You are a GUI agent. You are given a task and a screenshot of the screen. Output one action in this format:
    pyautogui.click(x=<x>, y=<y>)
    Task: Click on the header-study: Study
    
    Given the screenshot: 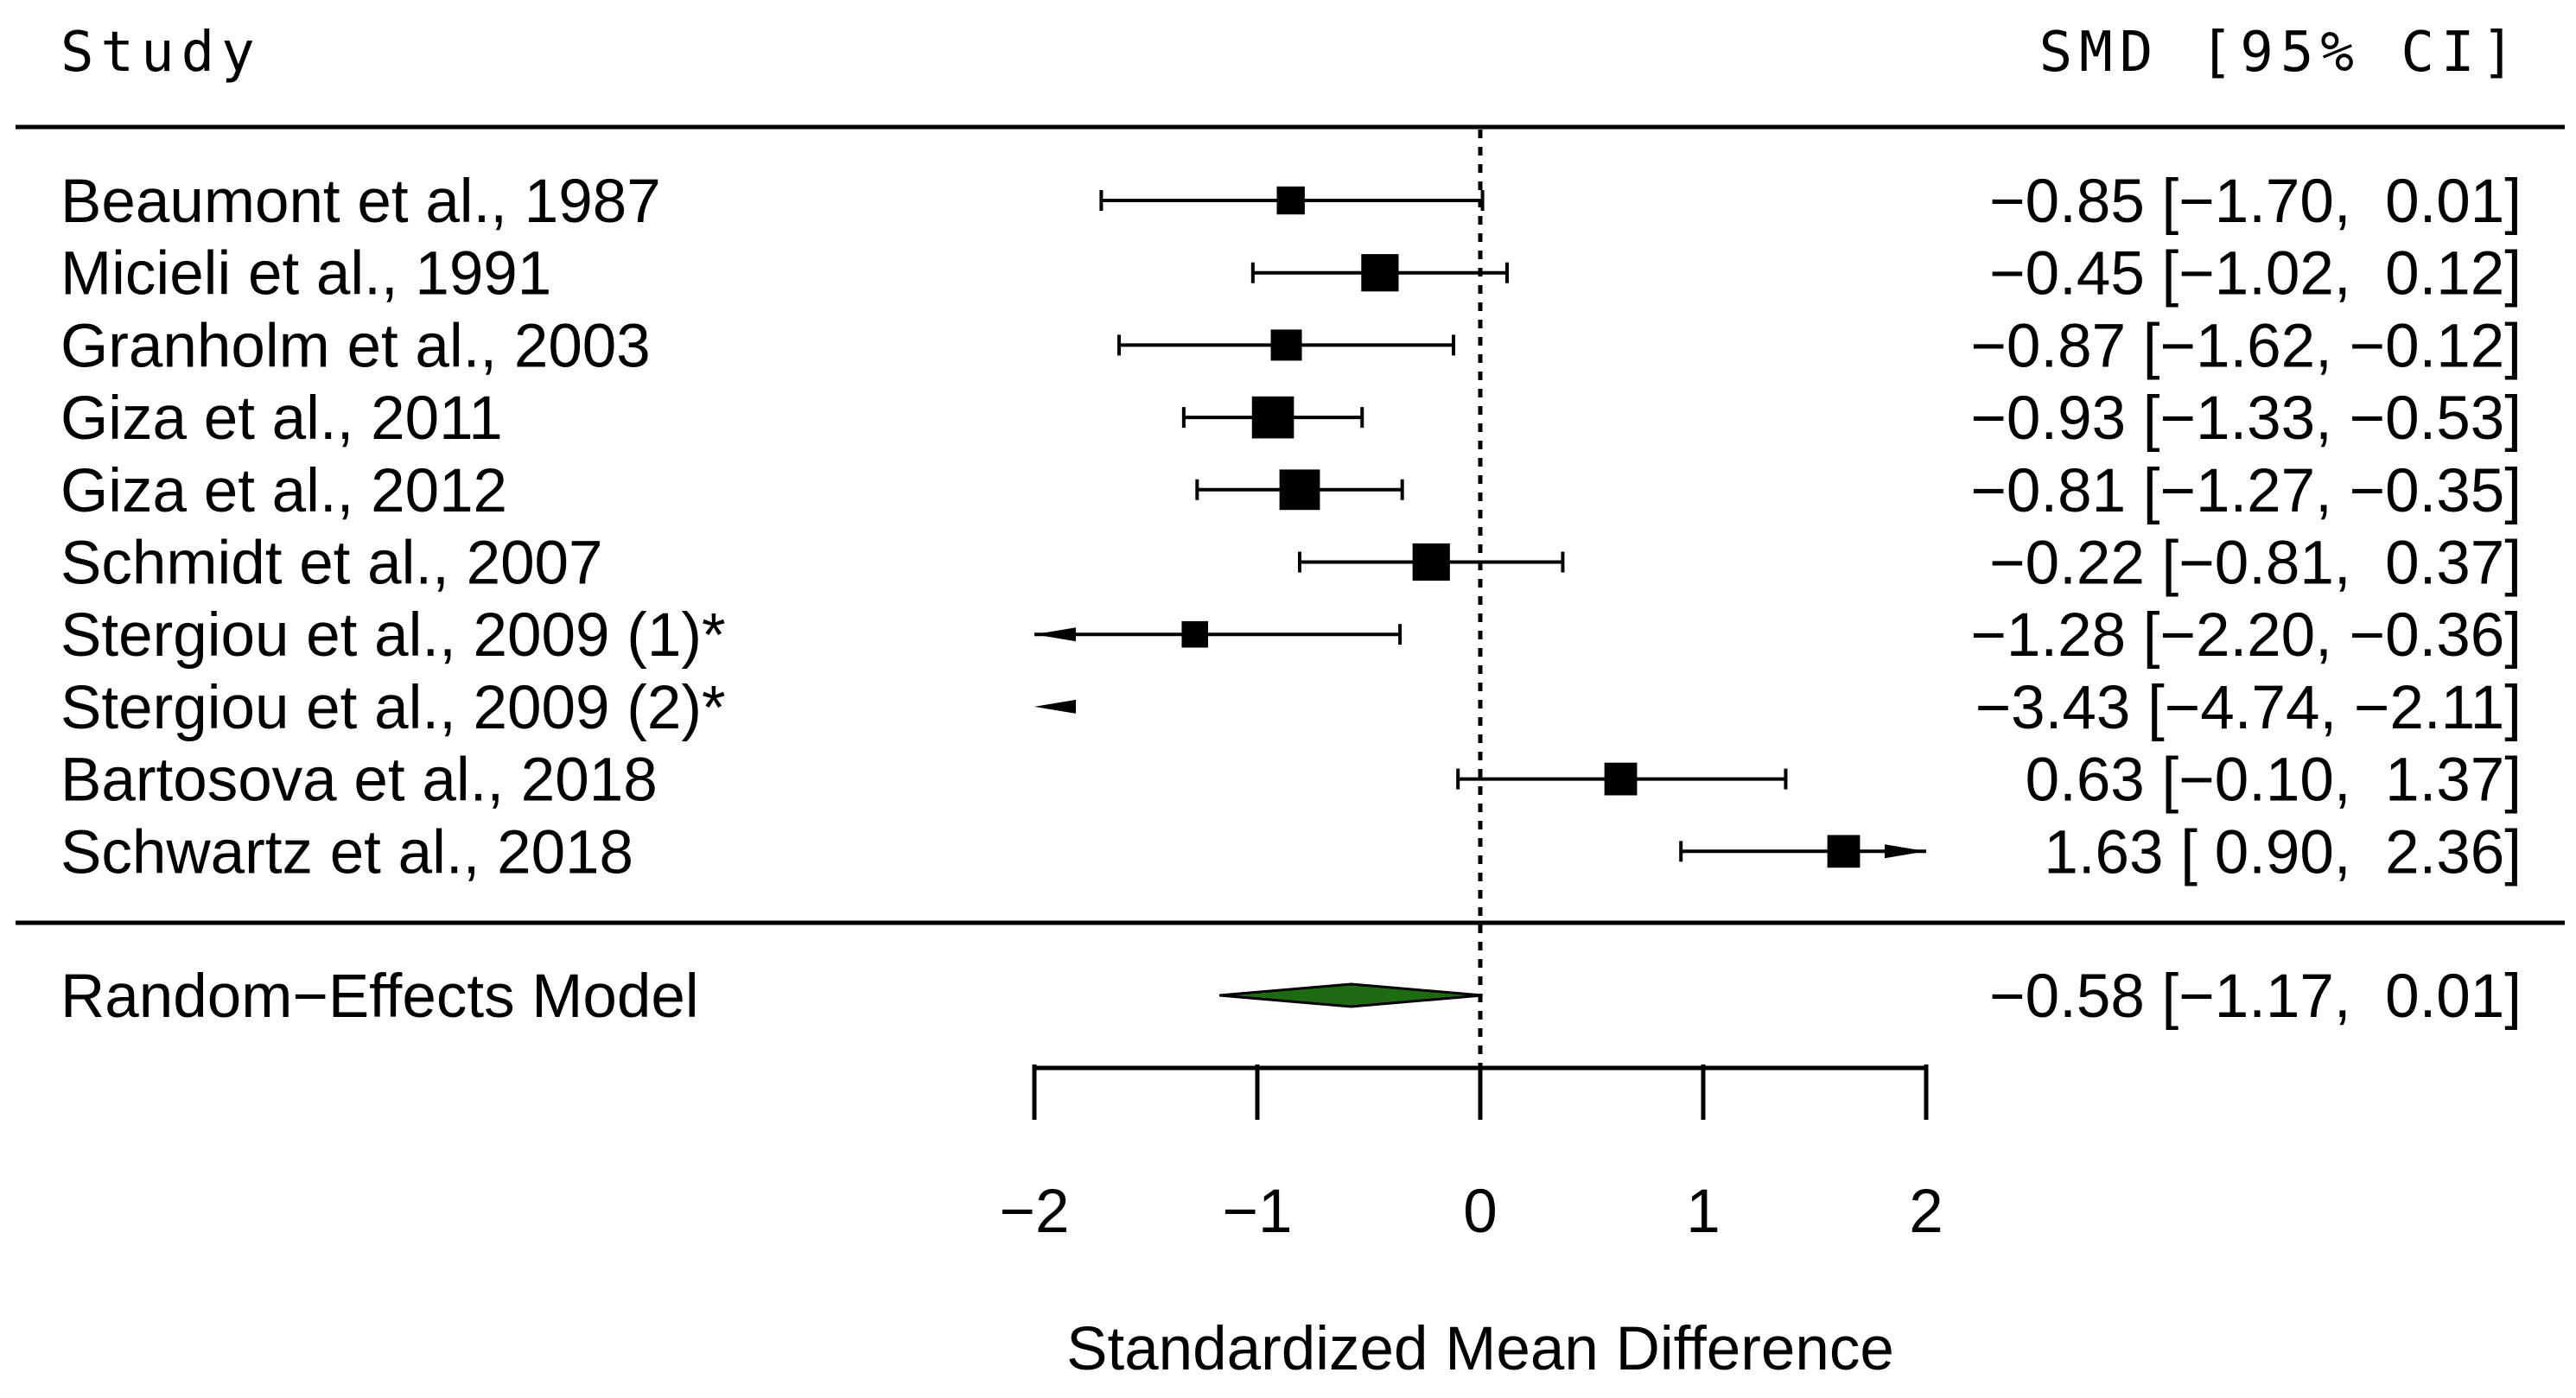 What is the action you would take?
    pyautogui.click(x=161, y=53)
    